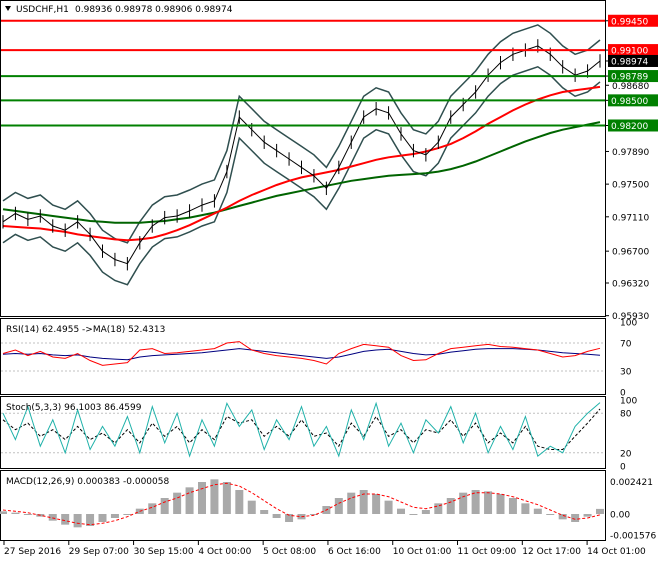  Describe the element at coordinates (629, 102) in the screenshot. I see `price-tag-label: 0.98500` at that location.